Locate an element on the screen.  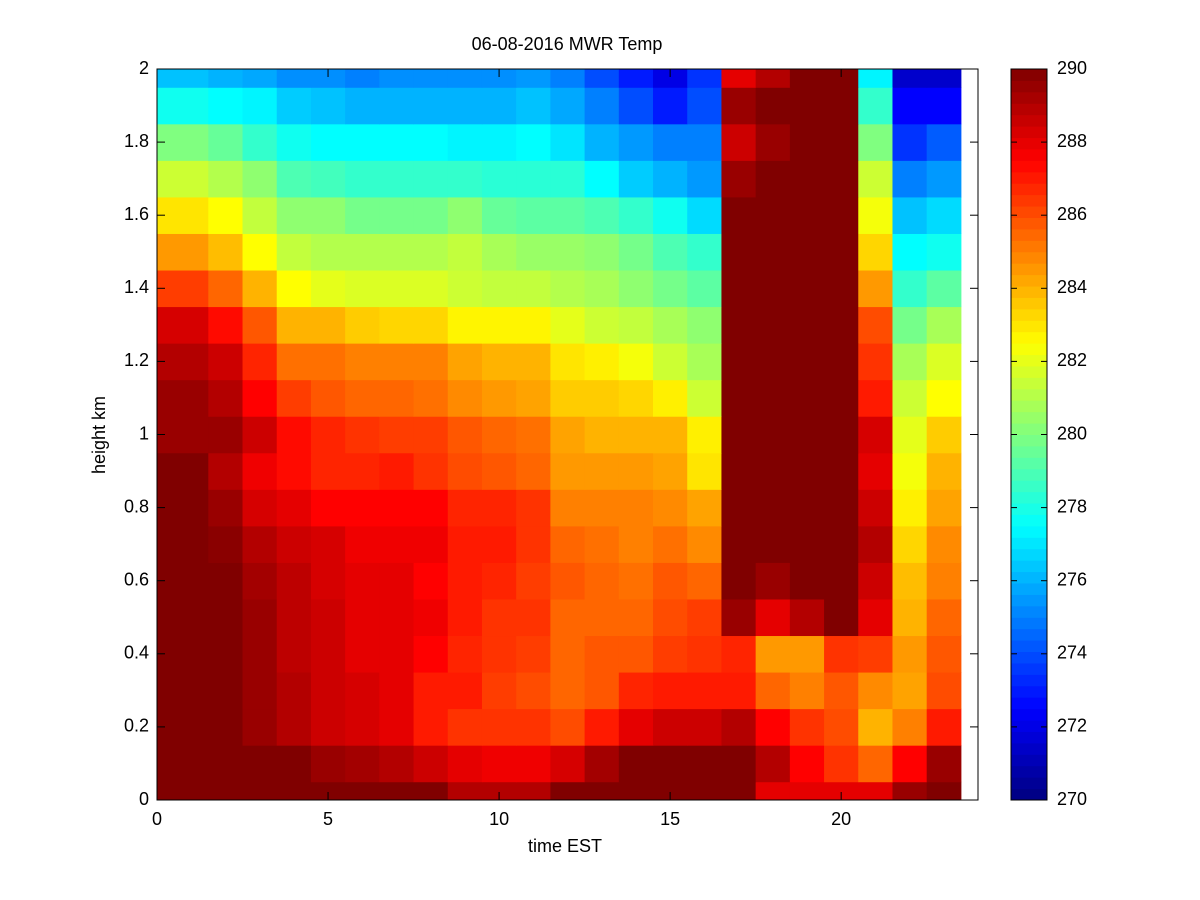
y-tick-label: 0.2 is located at coordinates (136, 726).